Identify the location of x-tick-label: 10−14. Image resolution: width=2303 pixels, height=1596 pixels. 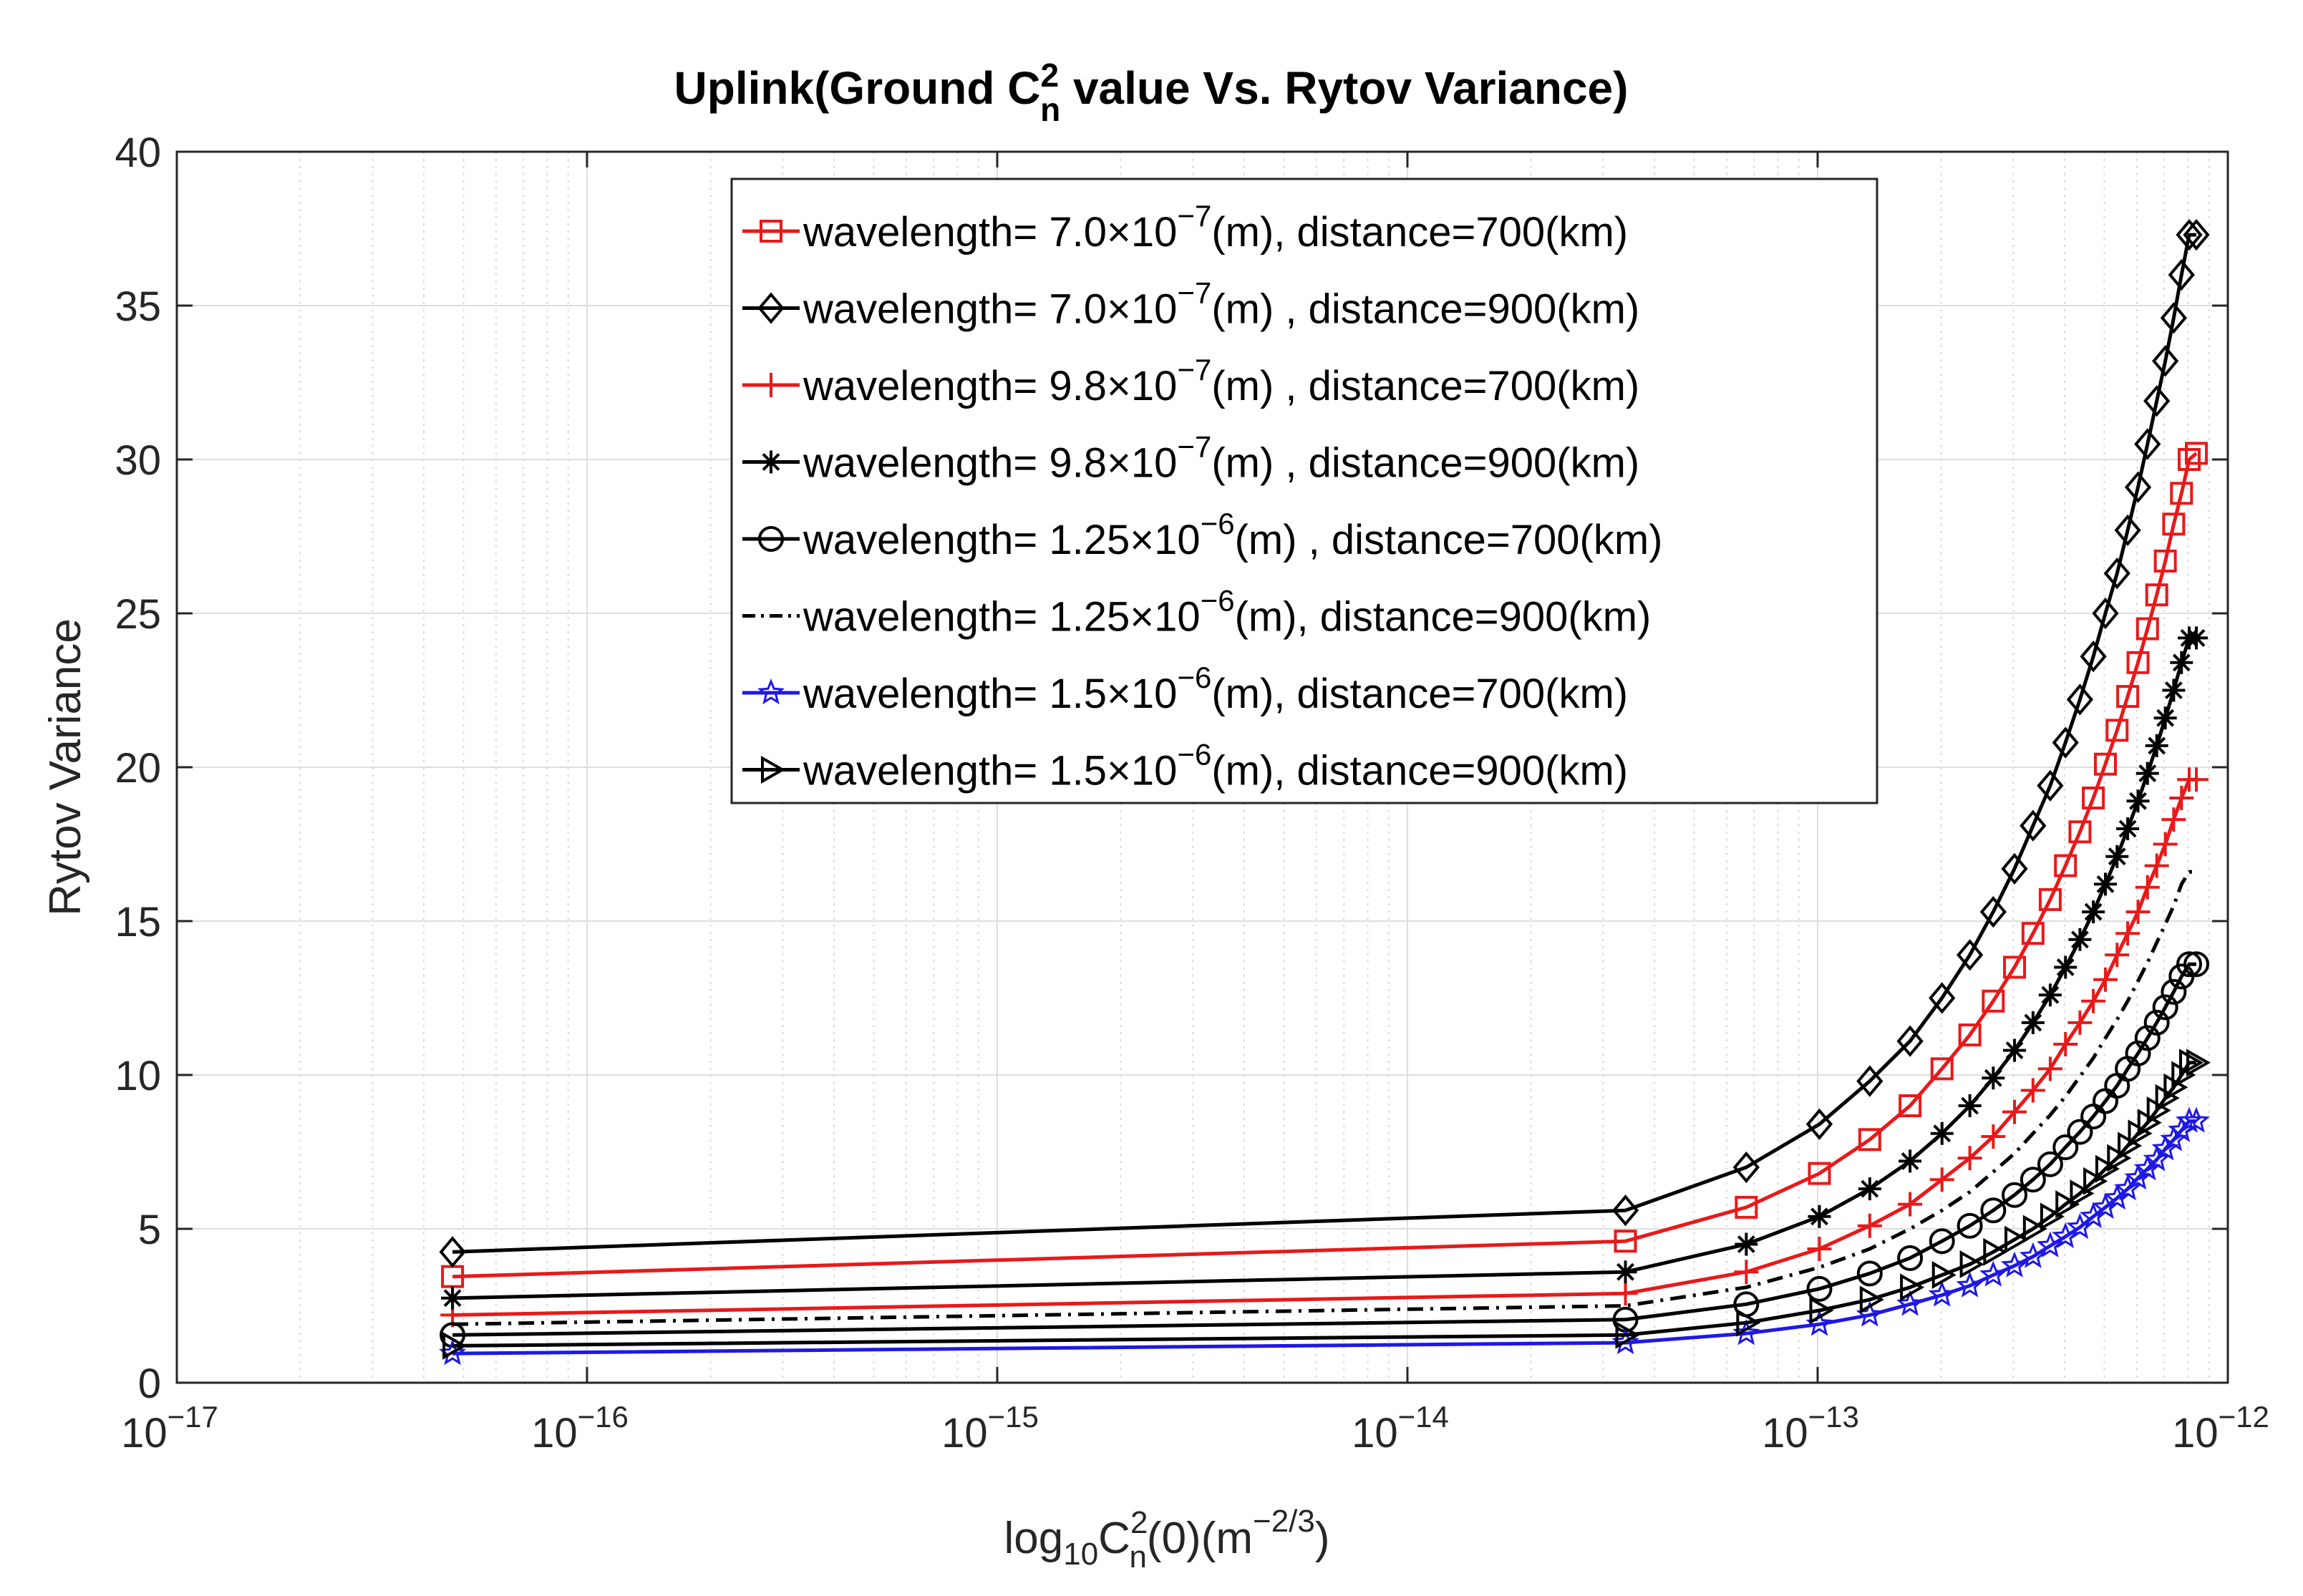
(1400, 1428).